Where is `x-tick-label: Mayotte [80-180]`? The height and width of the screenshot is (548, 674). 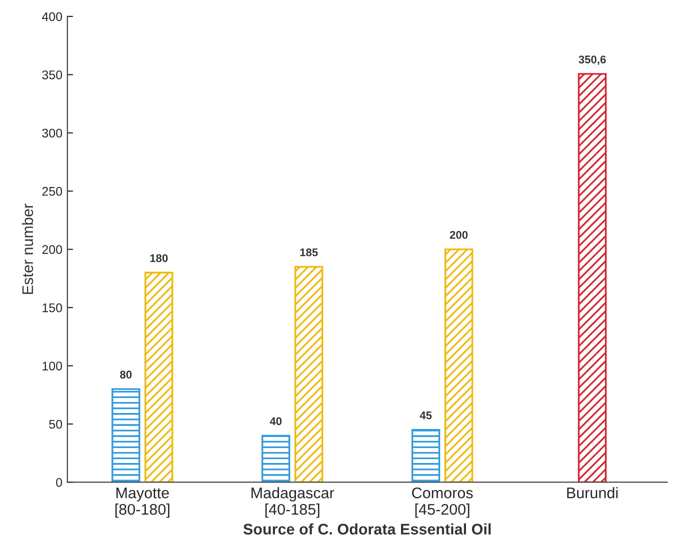
x-tick-label: Mayotte [80-180] is located at coordinates (142, 503).